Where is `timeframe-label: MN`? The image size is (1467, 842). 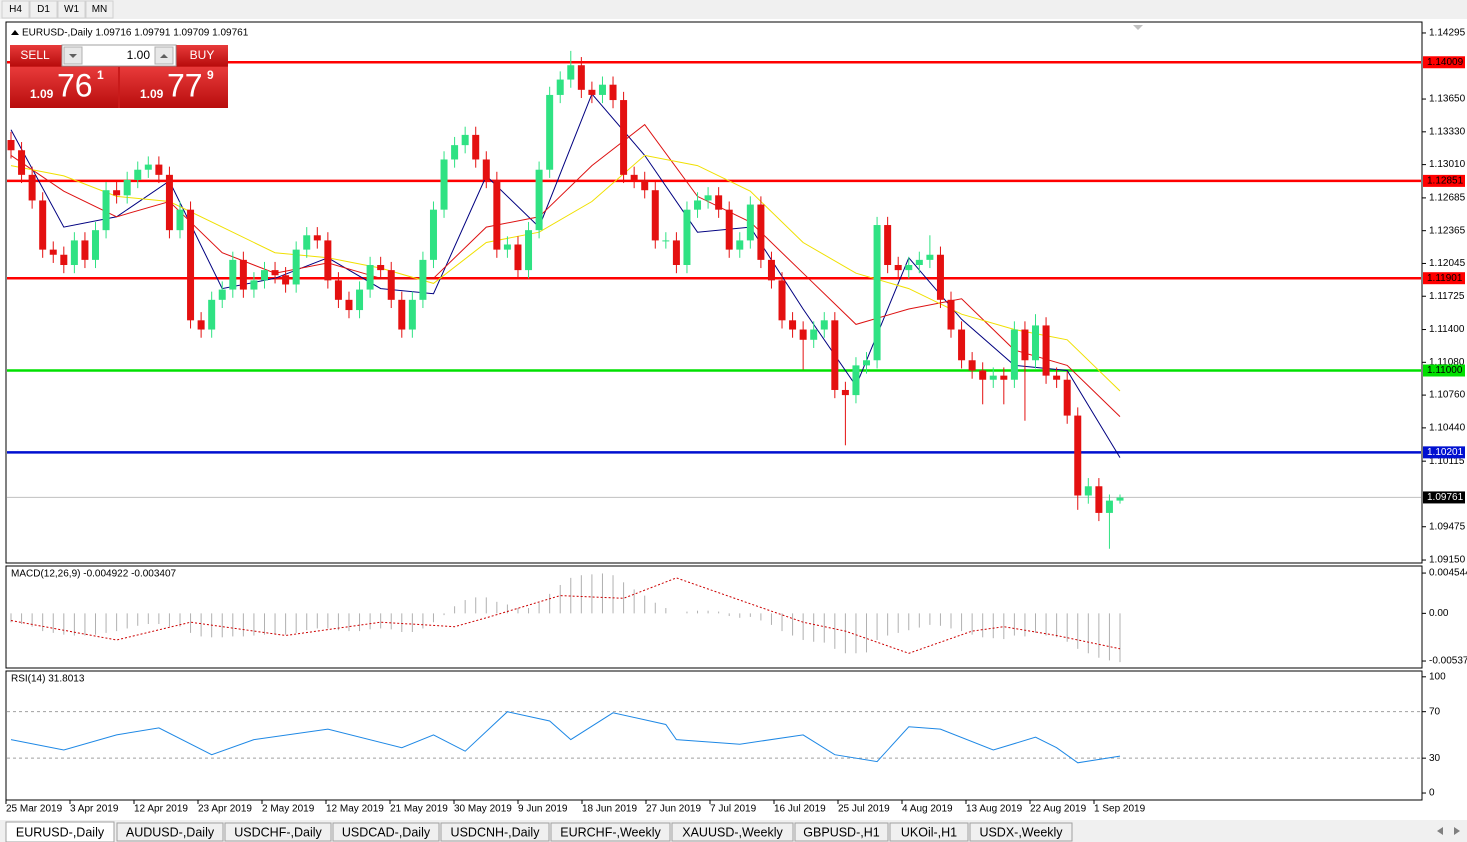
timeframe-label: MN is located at coordinates (100, 9).